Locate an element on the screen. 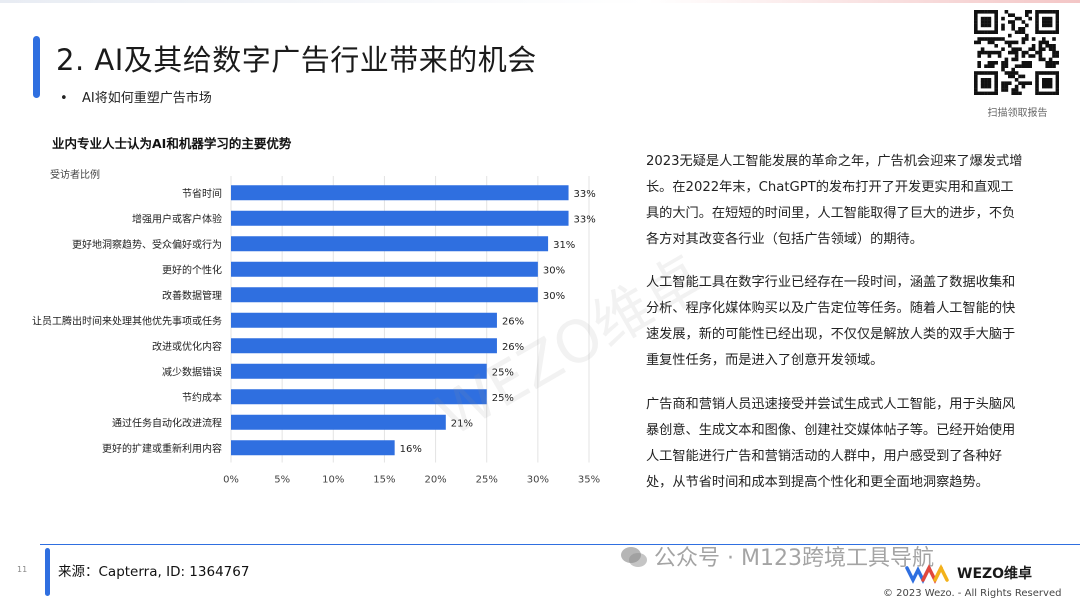  page-title: 2. AI及其给数字广告行业带来的机会 is located at coordinates (296, 60).